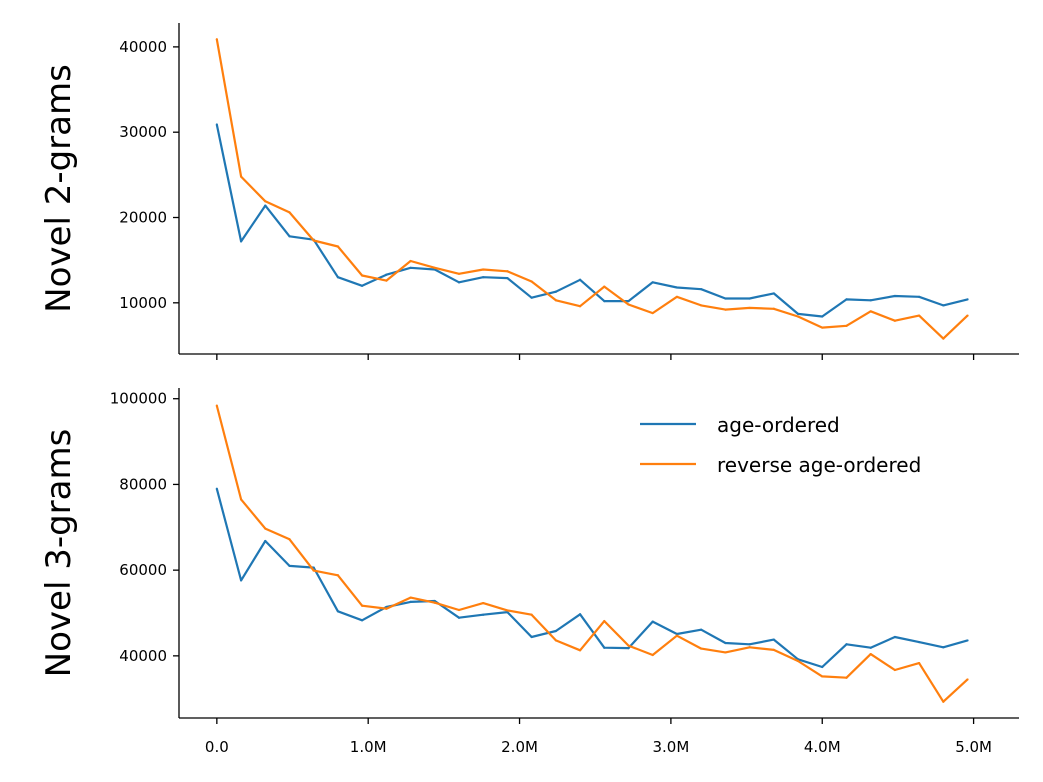 The image size is (1043, 782). Describe the element at coordinates (778, 425) in the screenshot. I see `legend-label-age-ordered: age-ordered` at that location.